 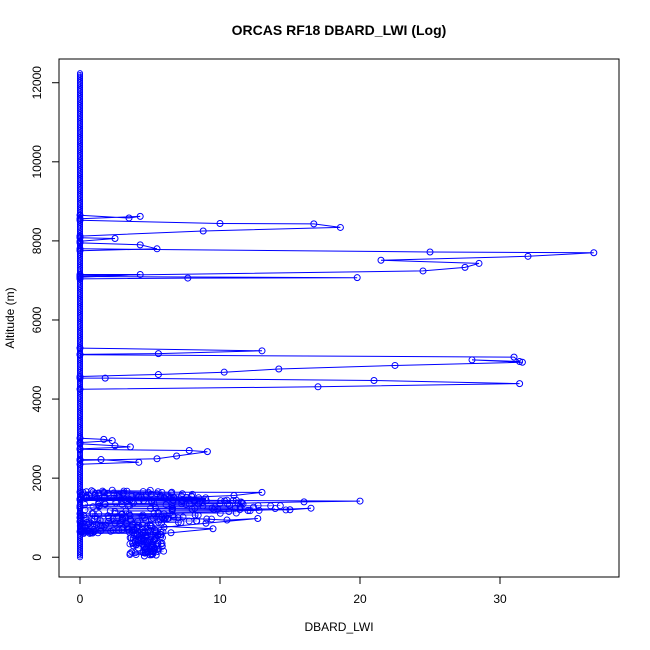 What do you see at coordinates (143, 499) in the screenshot?
I see `band-series` at bounding box center [143, 499].